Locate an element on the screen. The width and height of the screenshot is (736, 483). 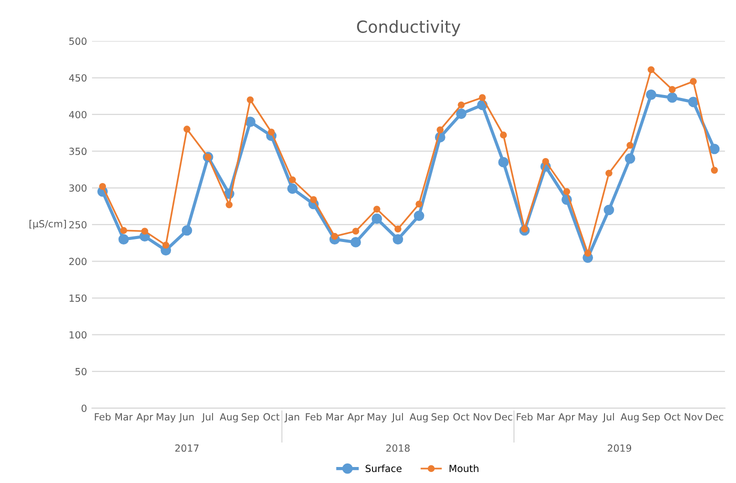
y-tick-label: 50 is located at coordinates (81, 372).